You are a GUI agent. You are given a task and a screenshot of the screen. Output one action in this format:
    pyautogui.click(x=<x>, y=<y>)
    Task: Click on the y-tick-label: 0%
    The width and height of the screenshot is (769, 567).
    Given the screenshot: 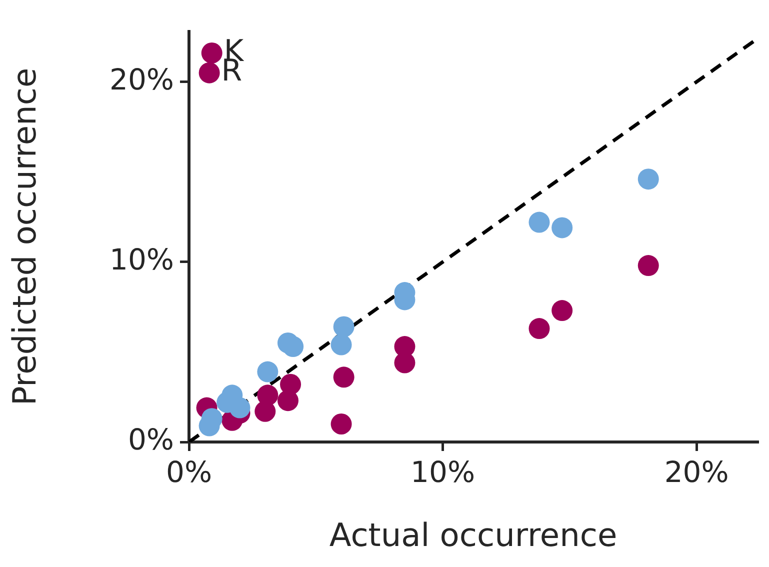 What is the action you would take?
    pyautogui.click(x=151, y=439)
    